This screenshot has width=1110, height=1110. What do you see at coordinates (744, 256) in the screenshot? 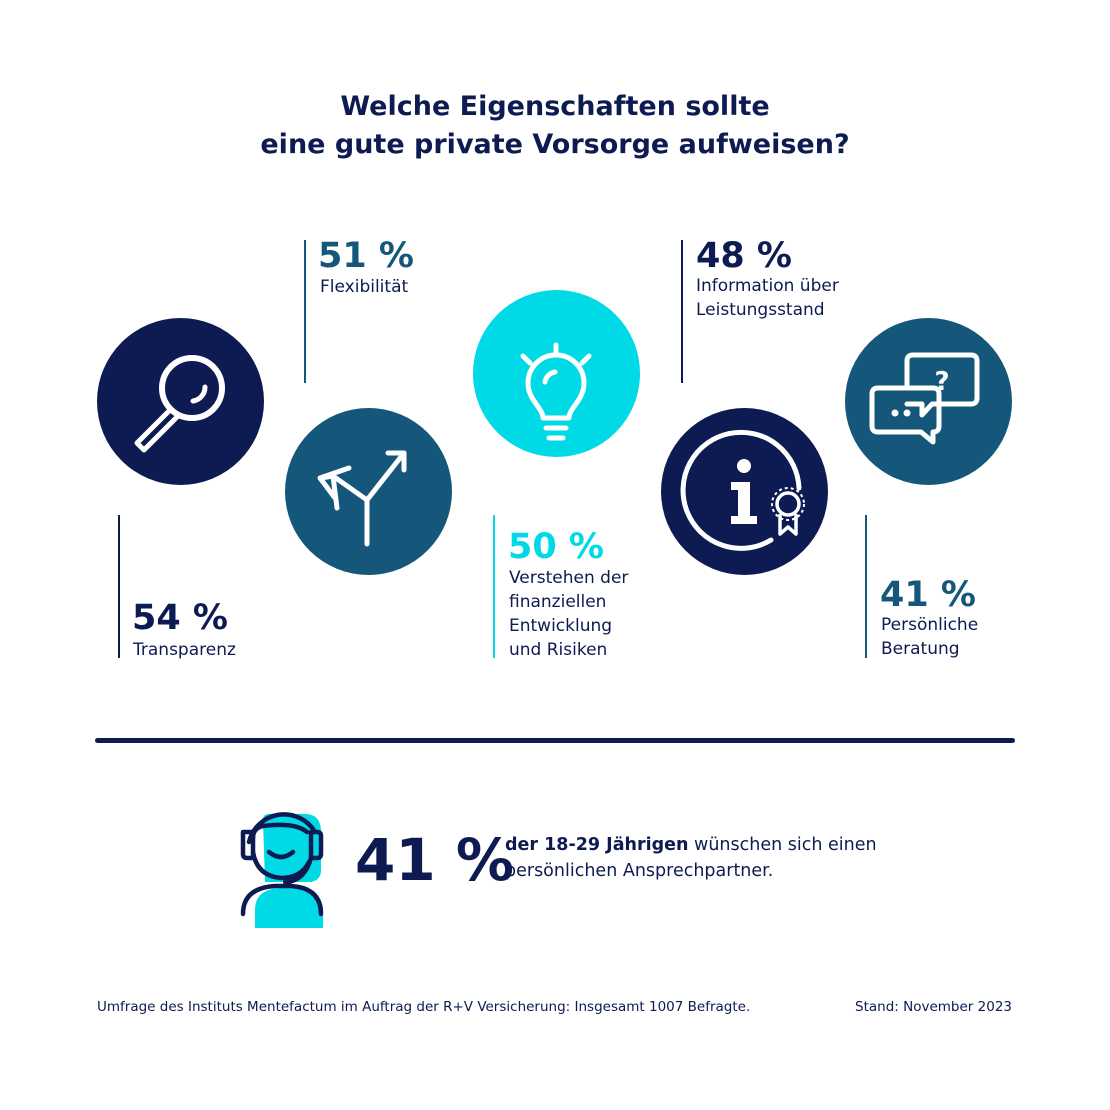
I see `information-percent: 48 %` at bounding box center [744, 256].